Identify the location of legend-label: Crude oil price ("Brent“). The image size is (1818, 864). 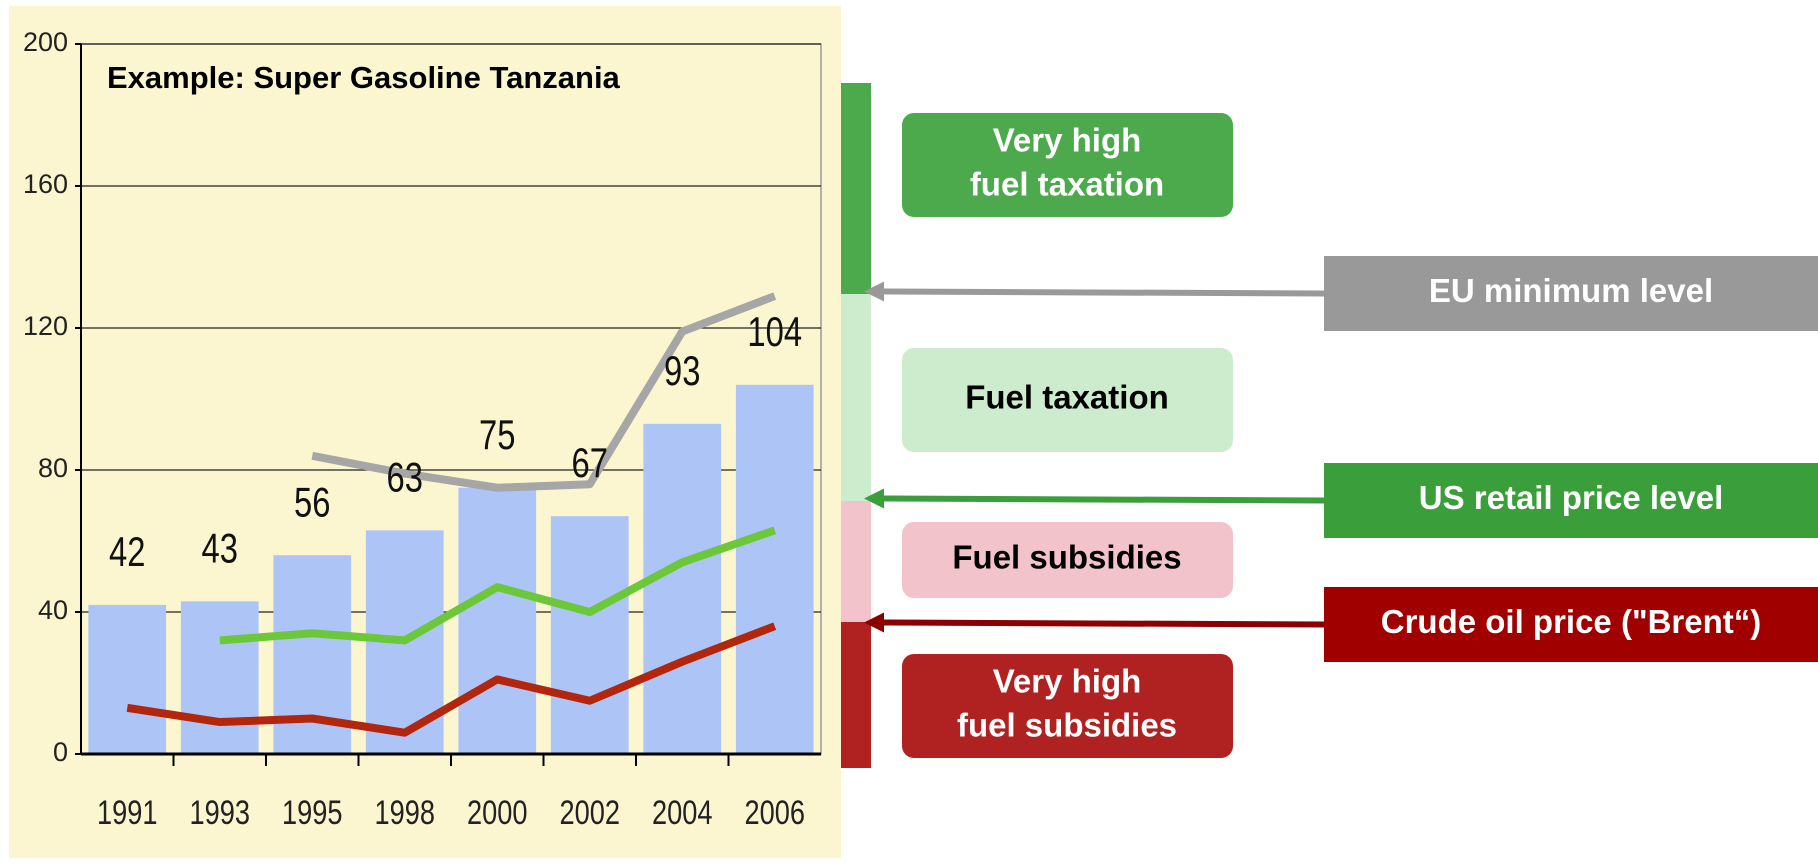
(1571, 621).